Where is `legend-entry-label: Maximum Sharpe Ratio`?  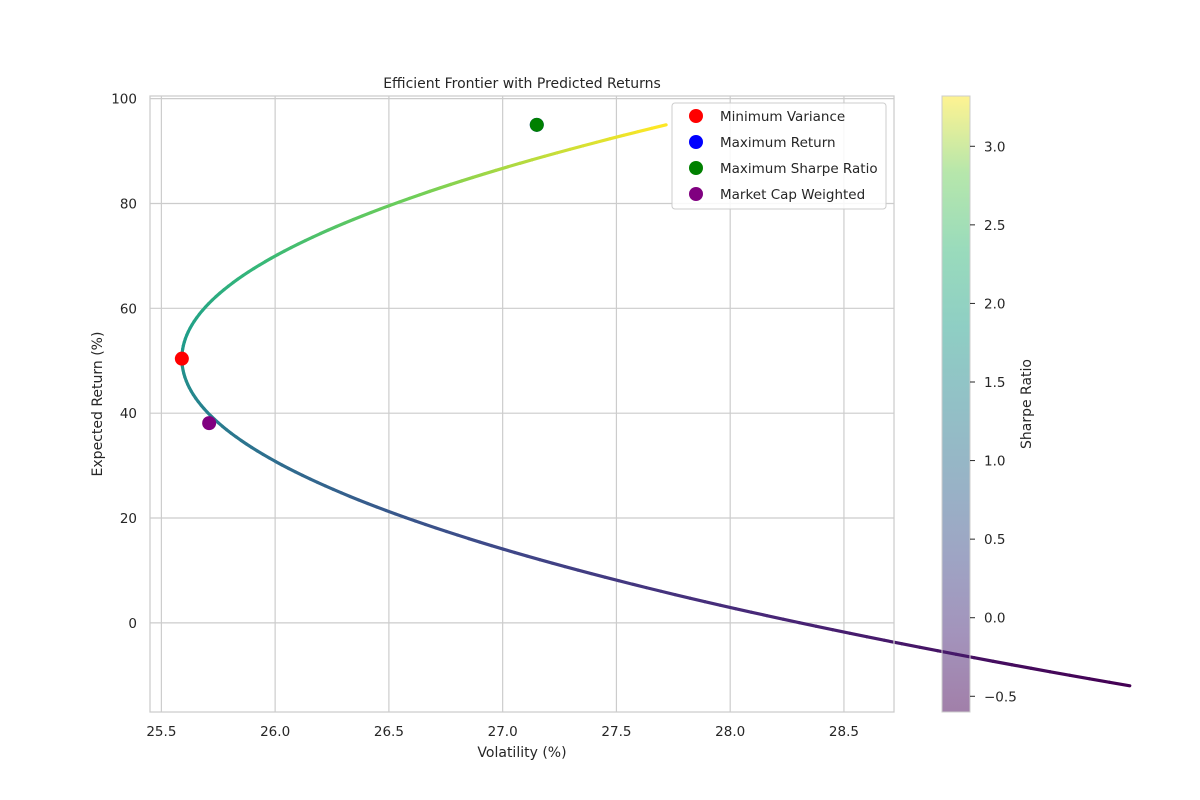
legend-entry-label: Maximum Sharpe Ratio is located at coordinates (799, 169).